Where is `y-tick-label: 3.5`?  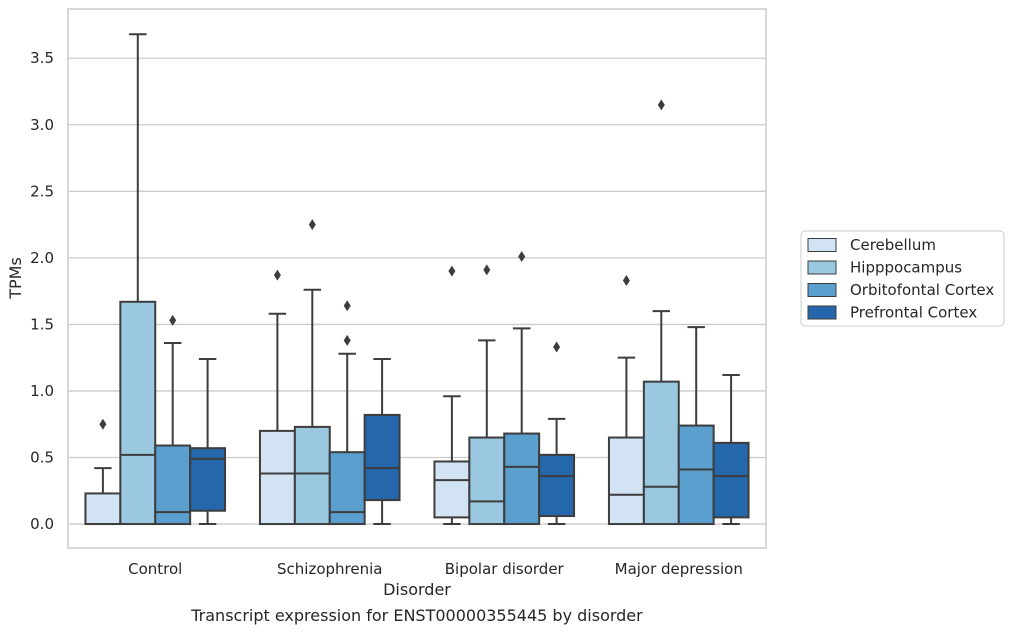
y-tick-label: 3.5 is located at coordinates (42, 58).